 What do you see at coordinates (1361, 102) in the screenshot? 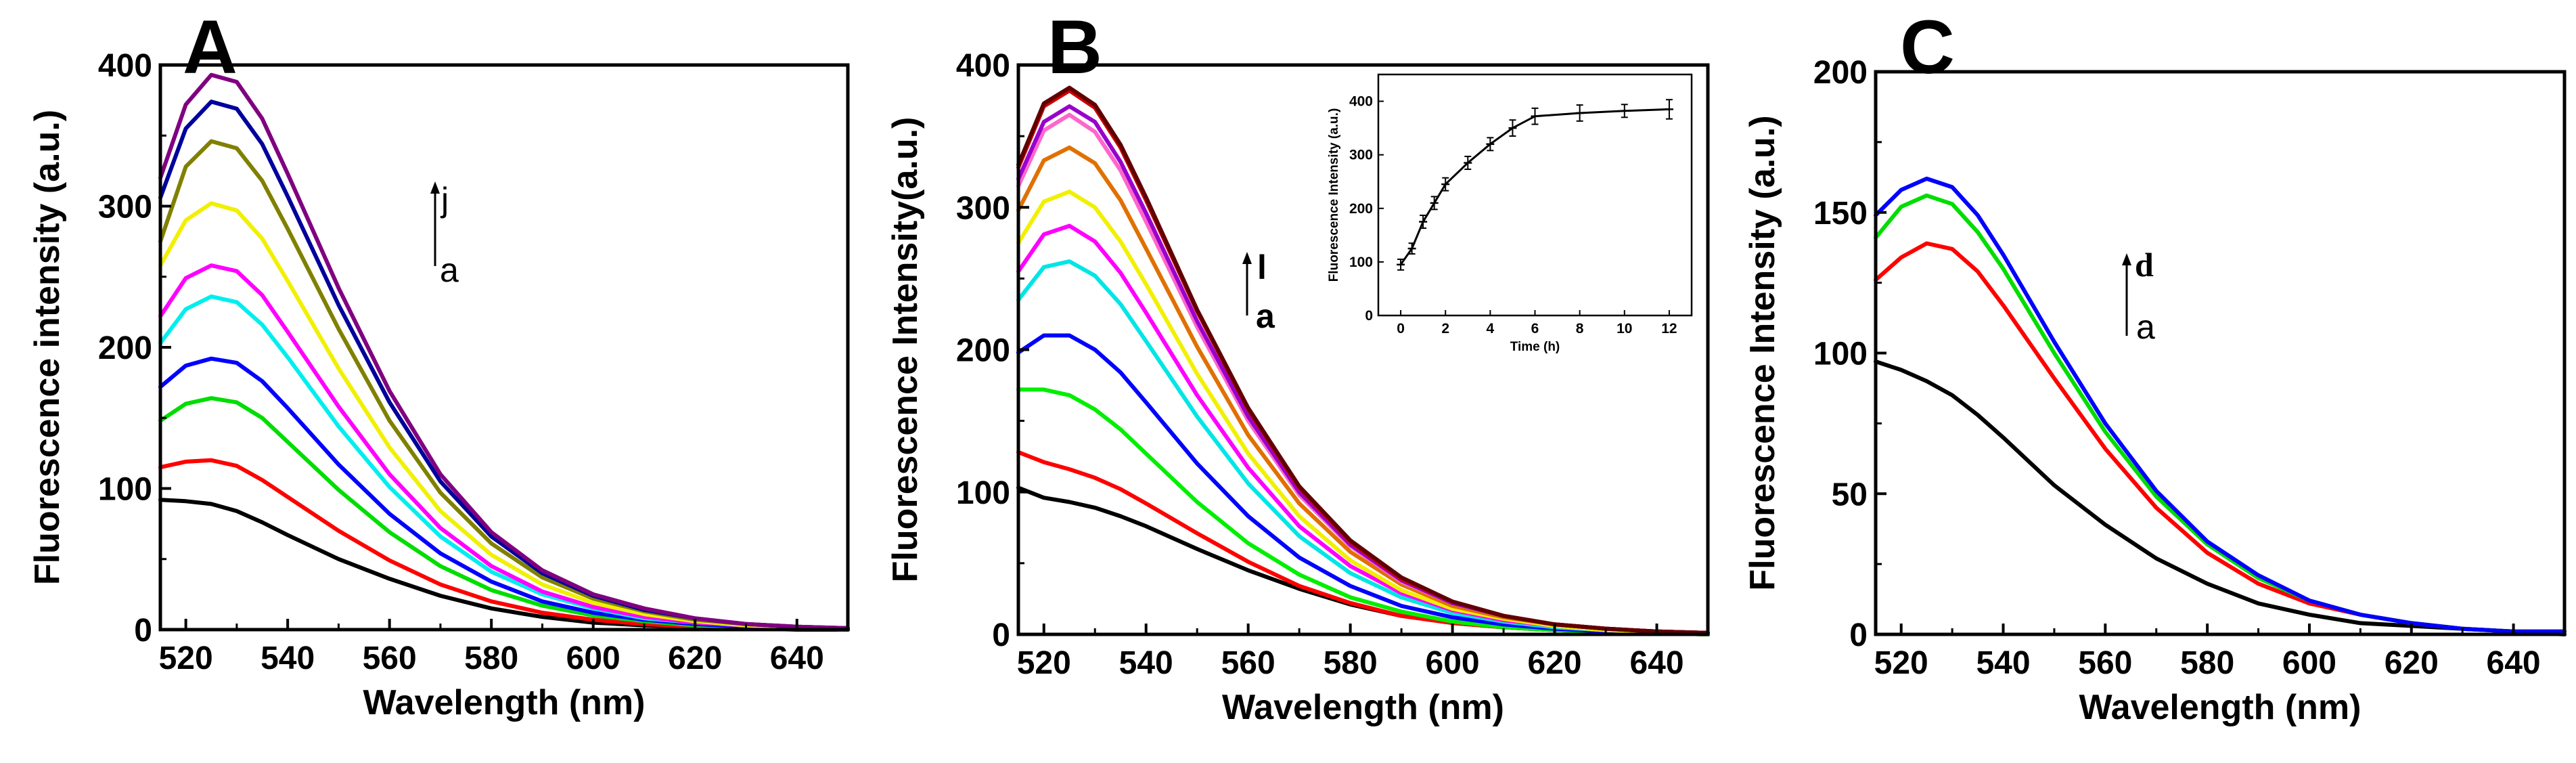
I see `panel-b-inset-y-tick-label: 400` at bounding box center [1361, 102].